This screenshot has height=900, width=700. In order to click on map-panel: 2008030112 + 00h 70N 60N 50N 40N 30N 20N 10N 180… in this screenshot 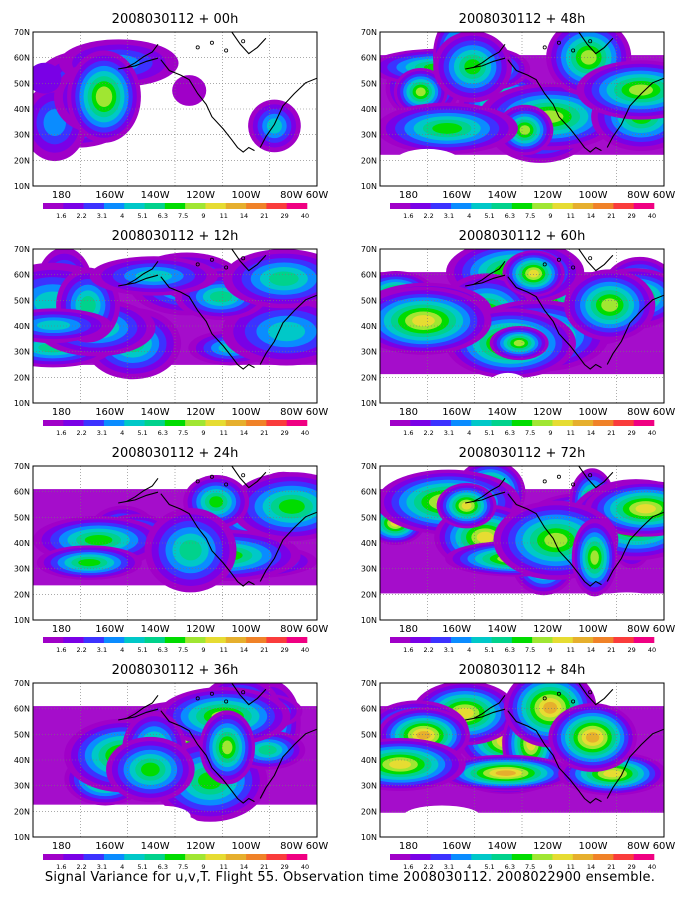, I will do `click(171, 116)`.